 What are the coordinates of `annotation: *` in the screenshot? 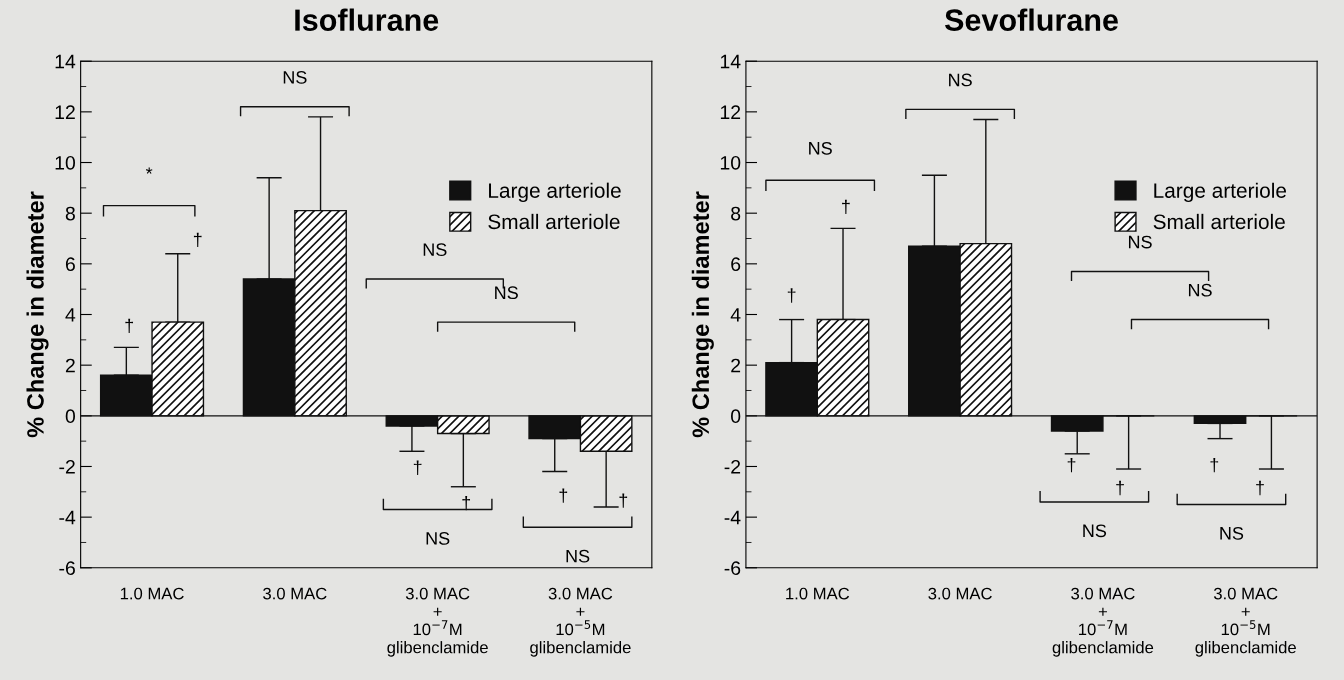 It's located at (149, 170).